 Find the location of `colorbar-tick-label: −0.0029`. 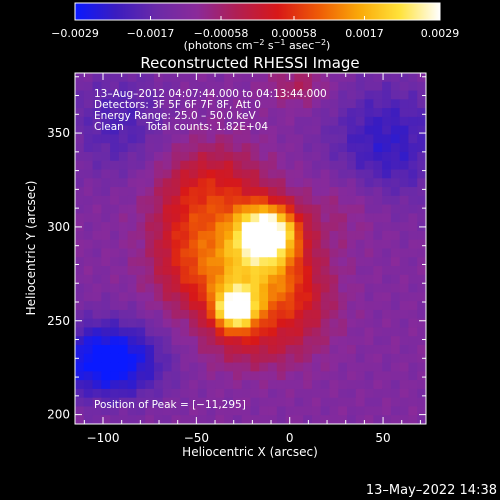

colorbar-tick-label: −0.0029 is located at coordinates (75, 33).